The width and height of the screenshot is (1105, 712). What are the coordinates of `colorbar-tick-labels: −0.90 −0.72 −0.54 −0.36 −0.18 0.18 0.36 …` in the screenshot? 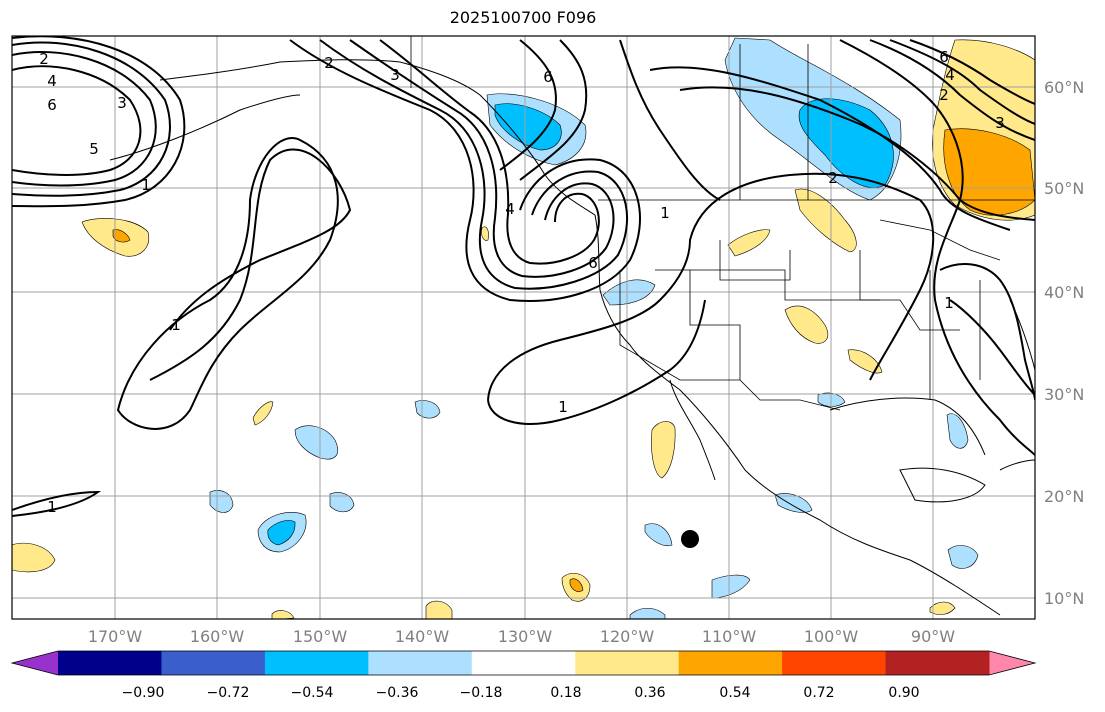 It's located at (521, 693).